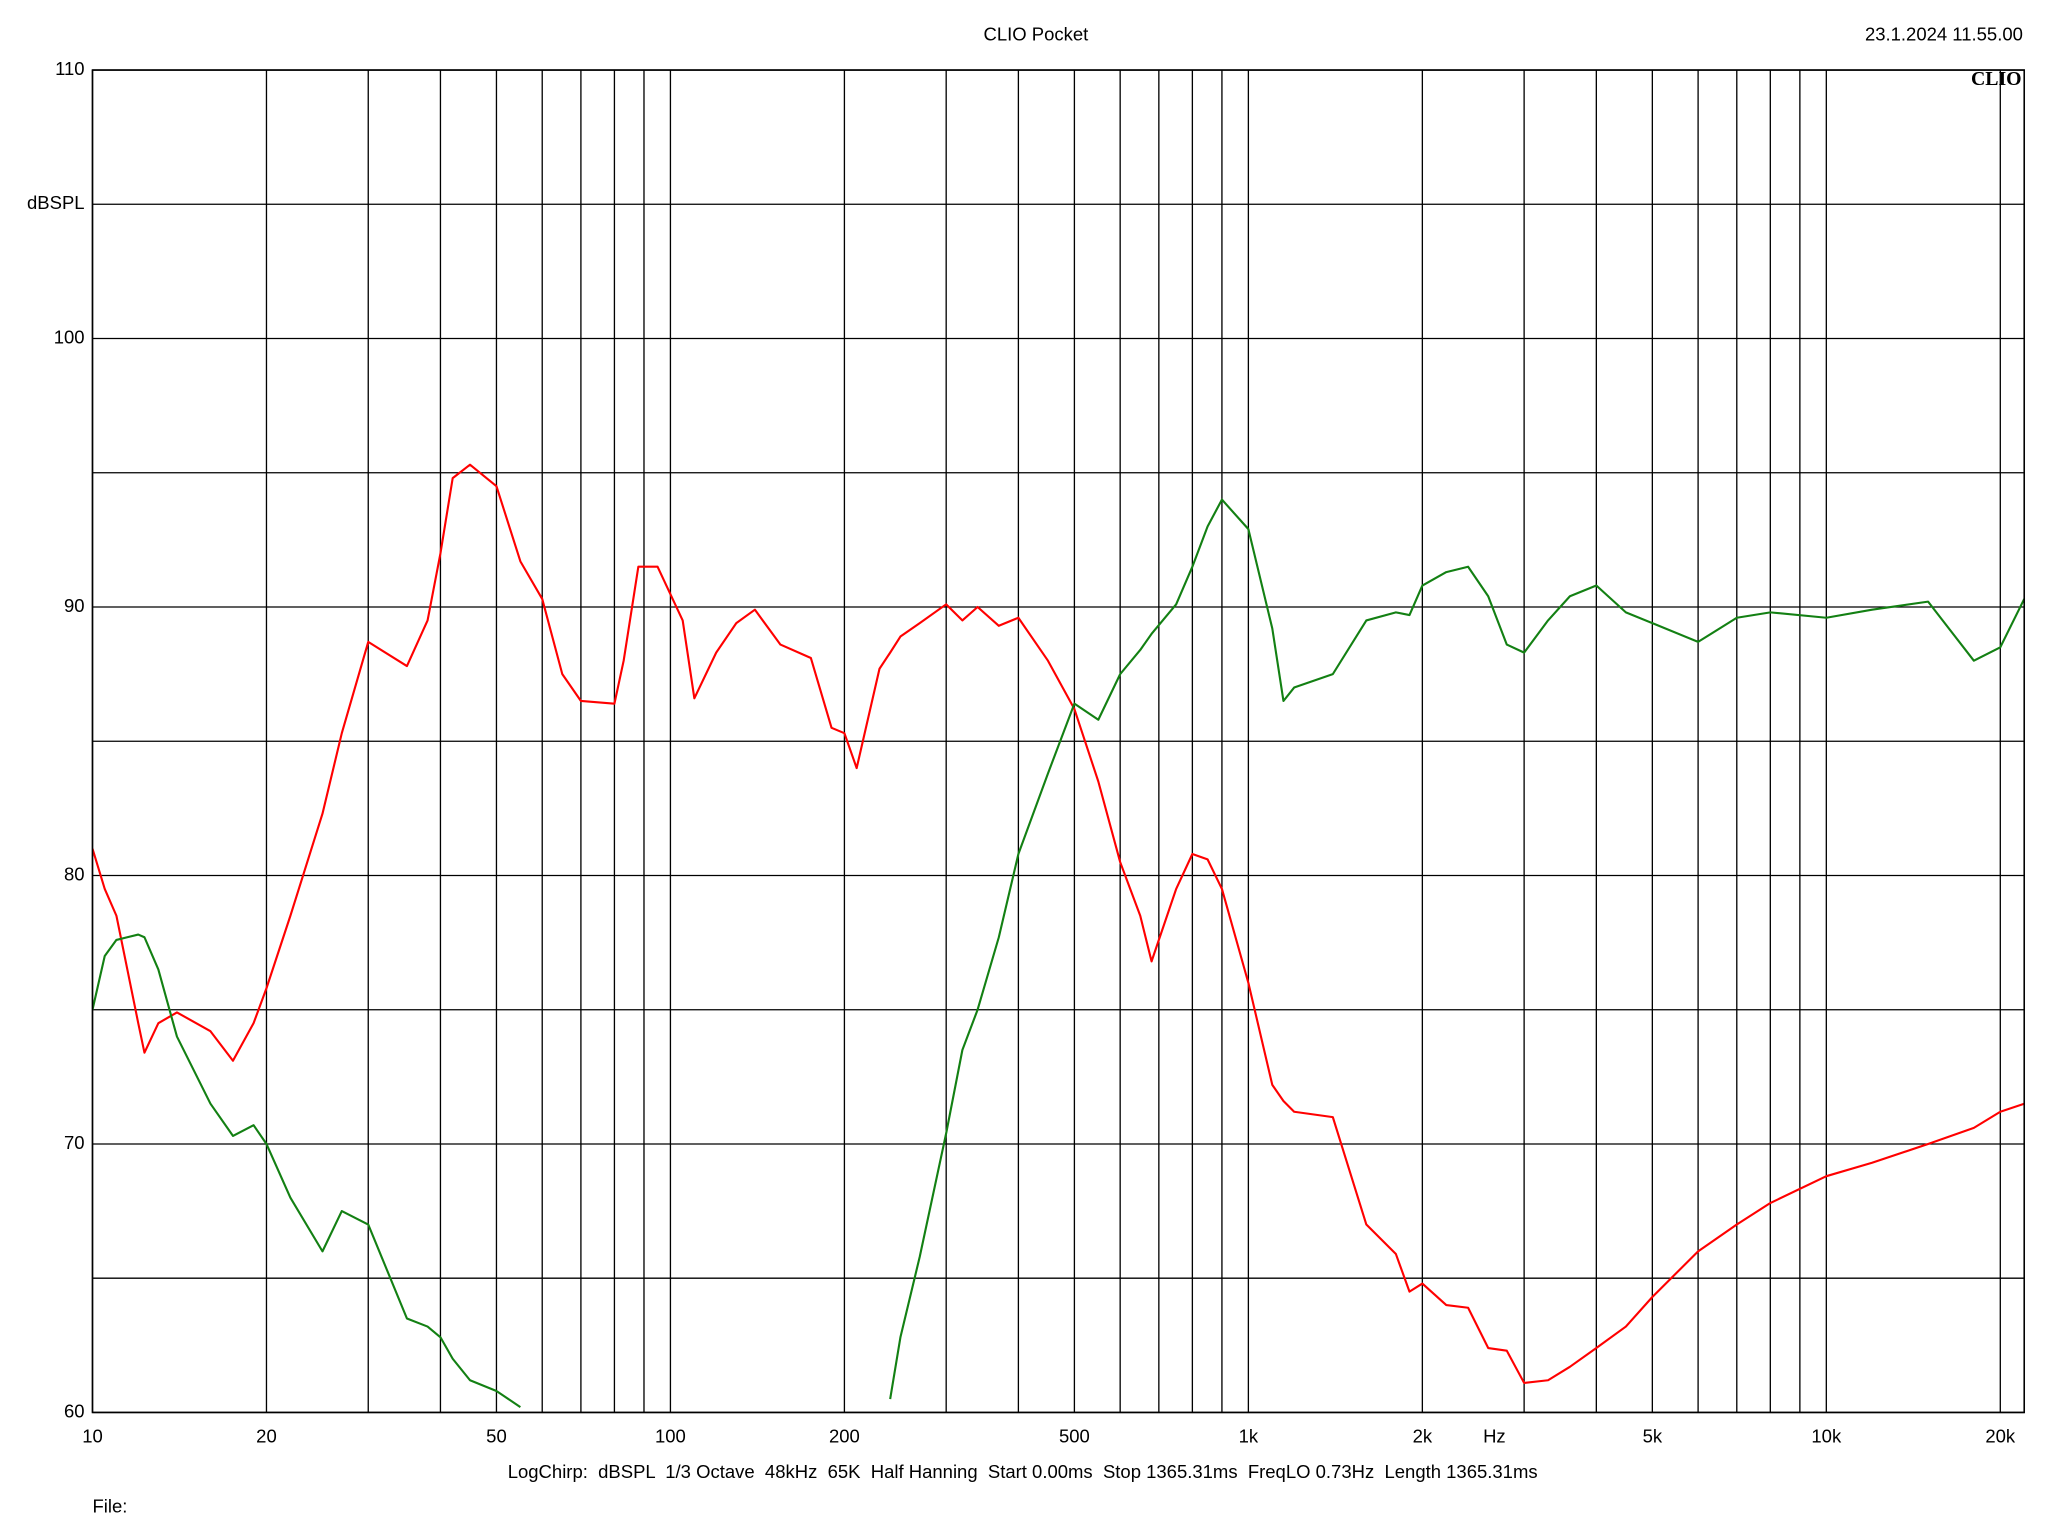 The height and width of the screenshot is (1536, 2048). I want to click on y-tick-label: 80, so click(74, 873).